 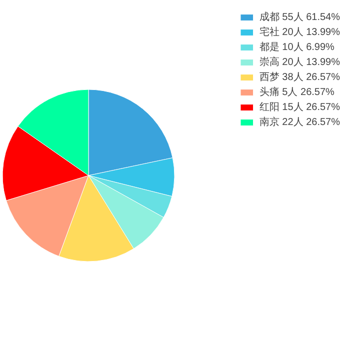 What do you see at coordinates (299, 77) in the screenshot?
I see `legend-label: 西梦 38人 26.57%` at bounding box center [299, 77].